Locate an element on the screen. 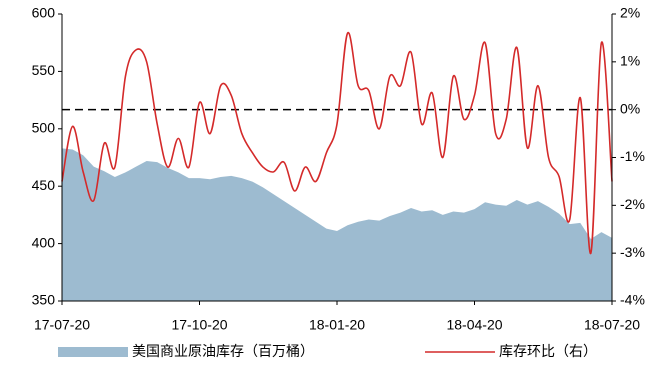 Image resolution: width=665 pixels, height=372 pixels. legend-label: 库存环比（右） is located at coordinates (548, 352).